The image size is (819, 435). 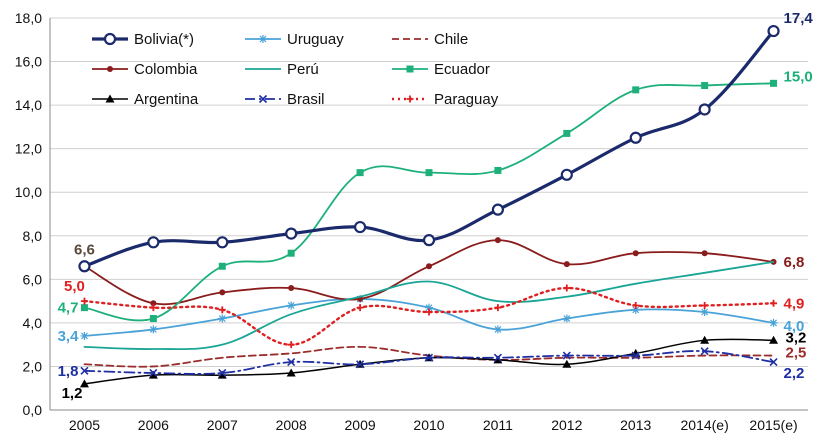 I want to click on x-tick-label: 2010, so click(x=428, y=425).